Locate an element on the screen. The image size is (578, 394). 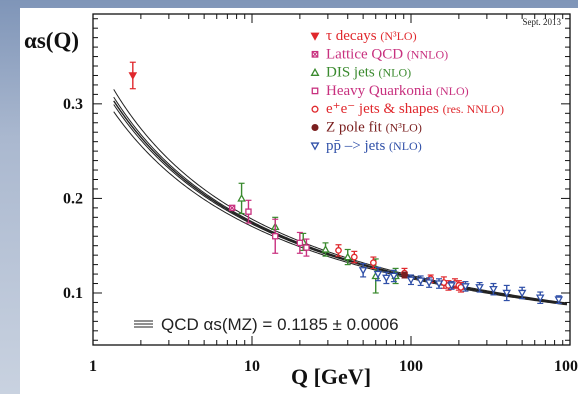
x-axis-title: Q [GeV] is located at coordinates (331, 376).